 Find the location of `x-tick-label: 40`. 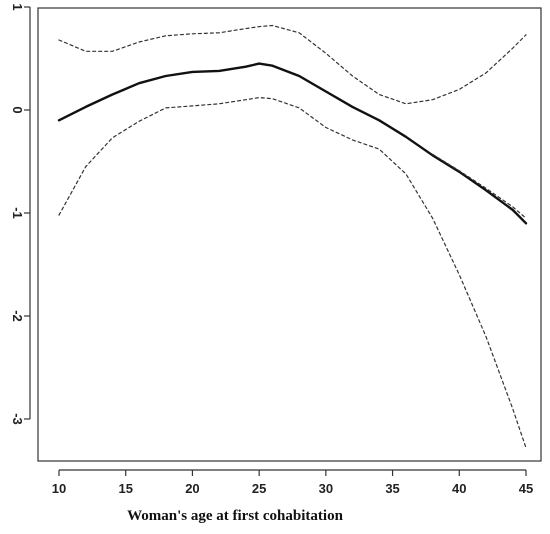

x-tick-label: 40 is located at coordinates (459, 488).